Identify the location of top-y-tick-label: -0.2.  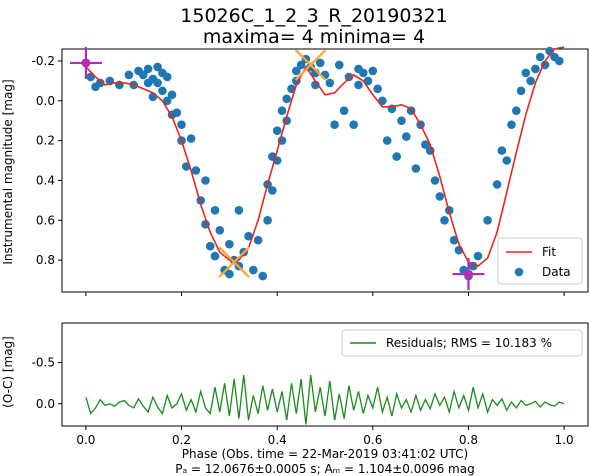
(43, 61).